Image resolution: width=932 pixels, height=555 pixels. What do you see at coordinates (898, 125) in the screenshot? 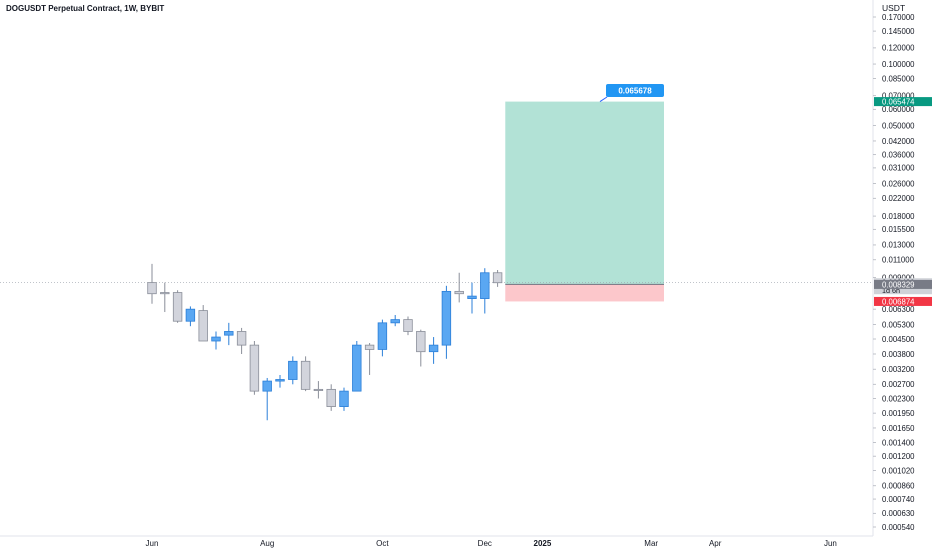
I see `price-tick-label: 0.050000` at bounding box center [898, 125].